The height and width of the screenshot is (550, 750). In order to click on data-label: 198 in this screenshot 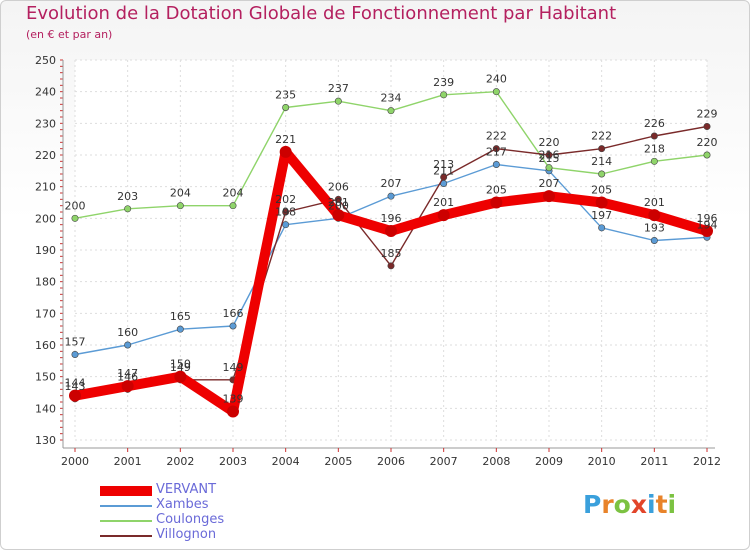, I will do `click(285, 212)`.